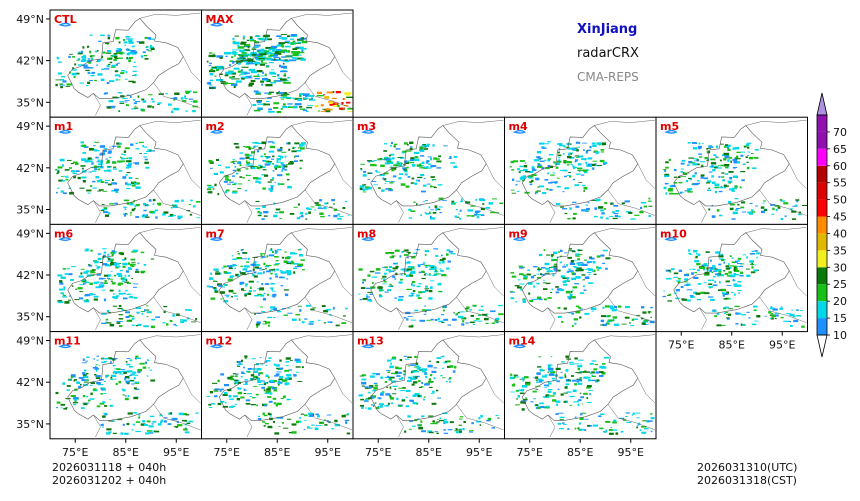 Image resolution: width=860 pixels, height=501 pixels. I want to click on init-lead-utc: 040h, so click(152, 467).